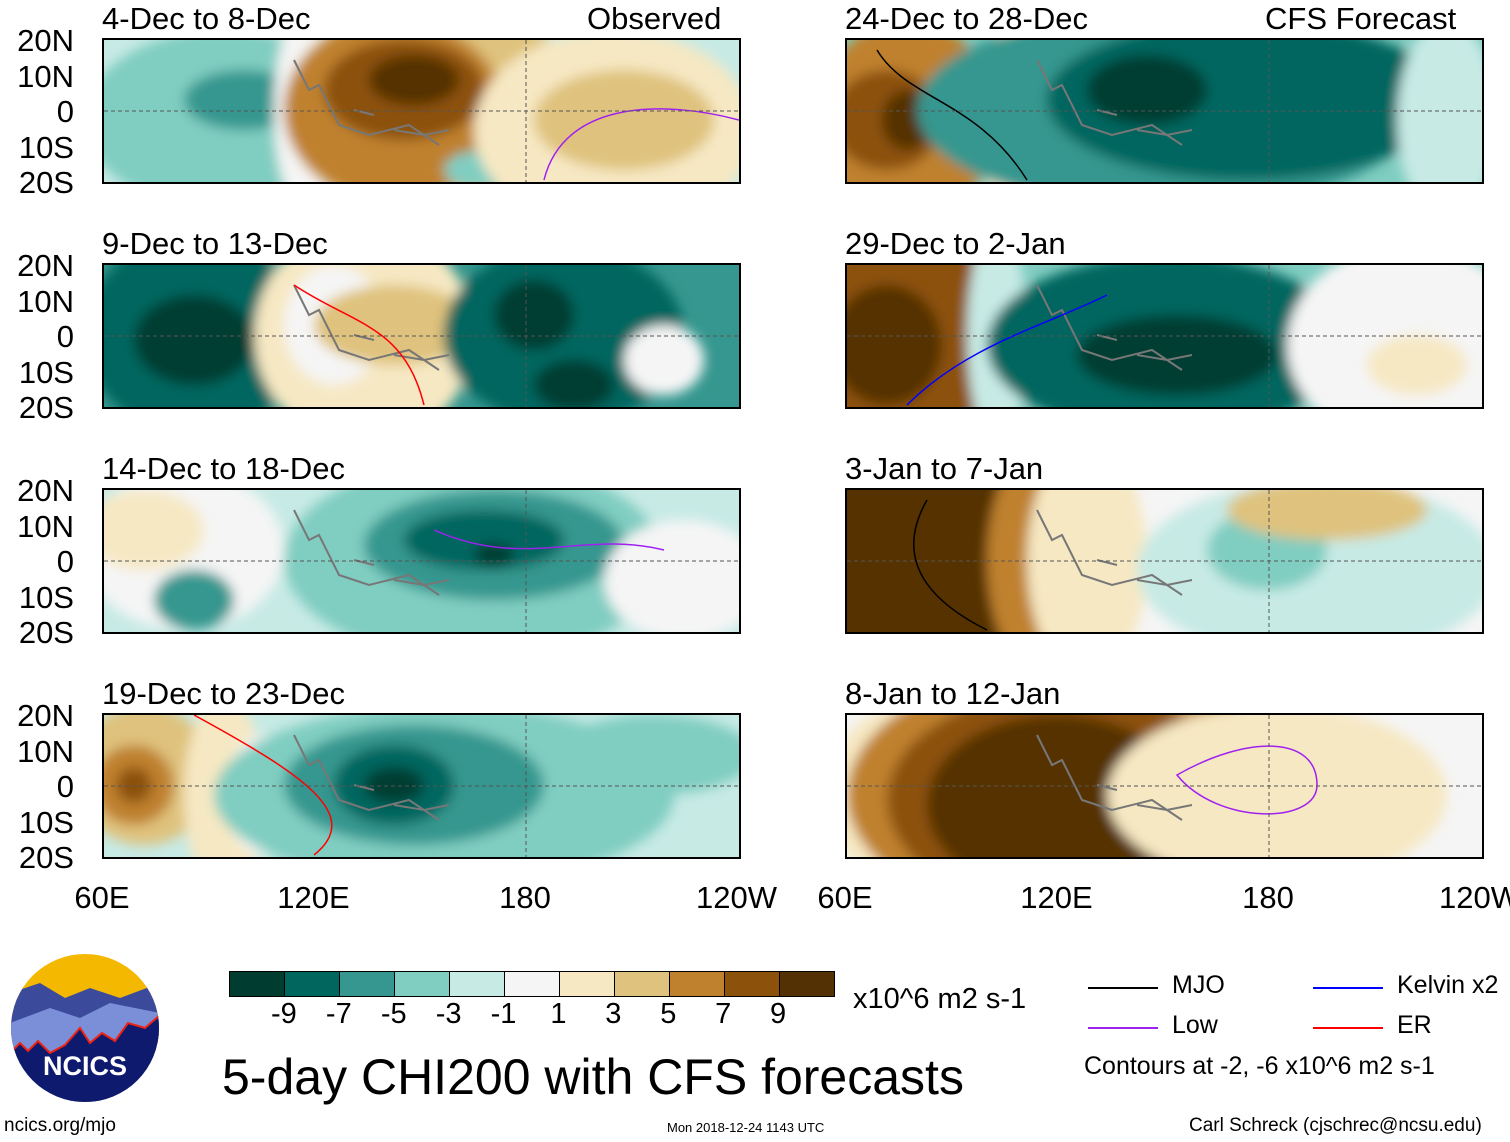 Image resolution: width=1510 pixels, height=1142 pixels. Describe the element at coordinates (85, 1028) in the screenshot. I see `ncics-logo: NCICS` at that location.